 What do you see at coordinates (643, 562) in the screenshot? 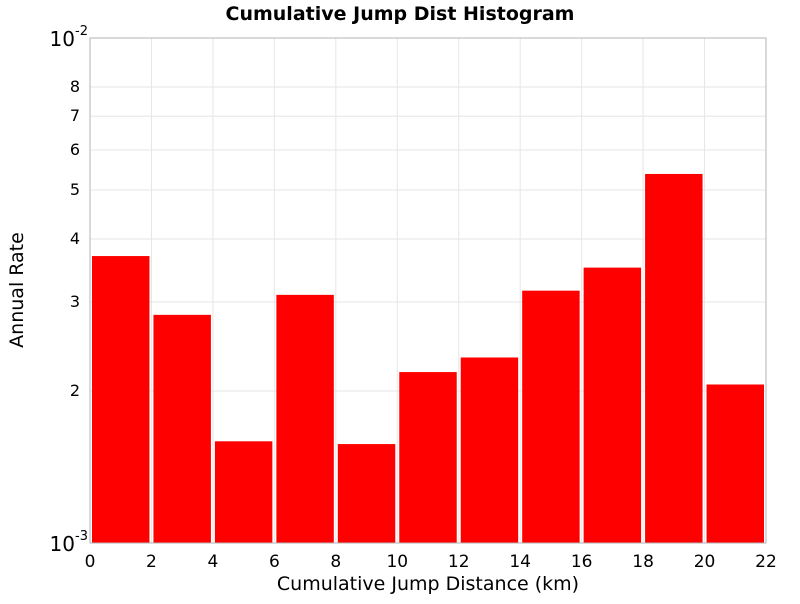
I see `x-tick-label: 18` at bounding box center [643, 562].